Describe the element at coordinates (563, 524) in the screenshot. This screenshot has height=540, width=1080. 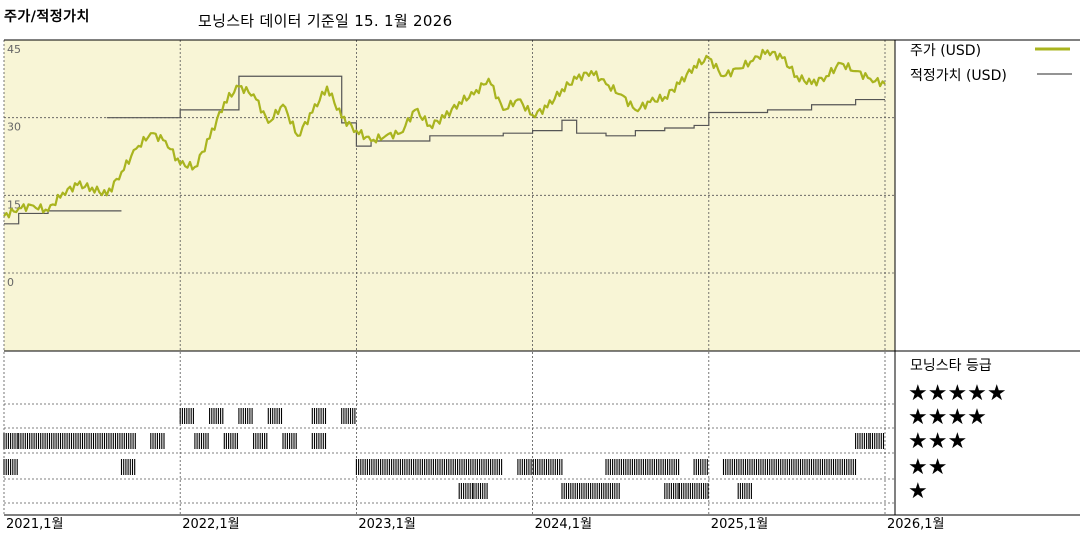
I see `x-tick-label: 2024,1월` at that location.